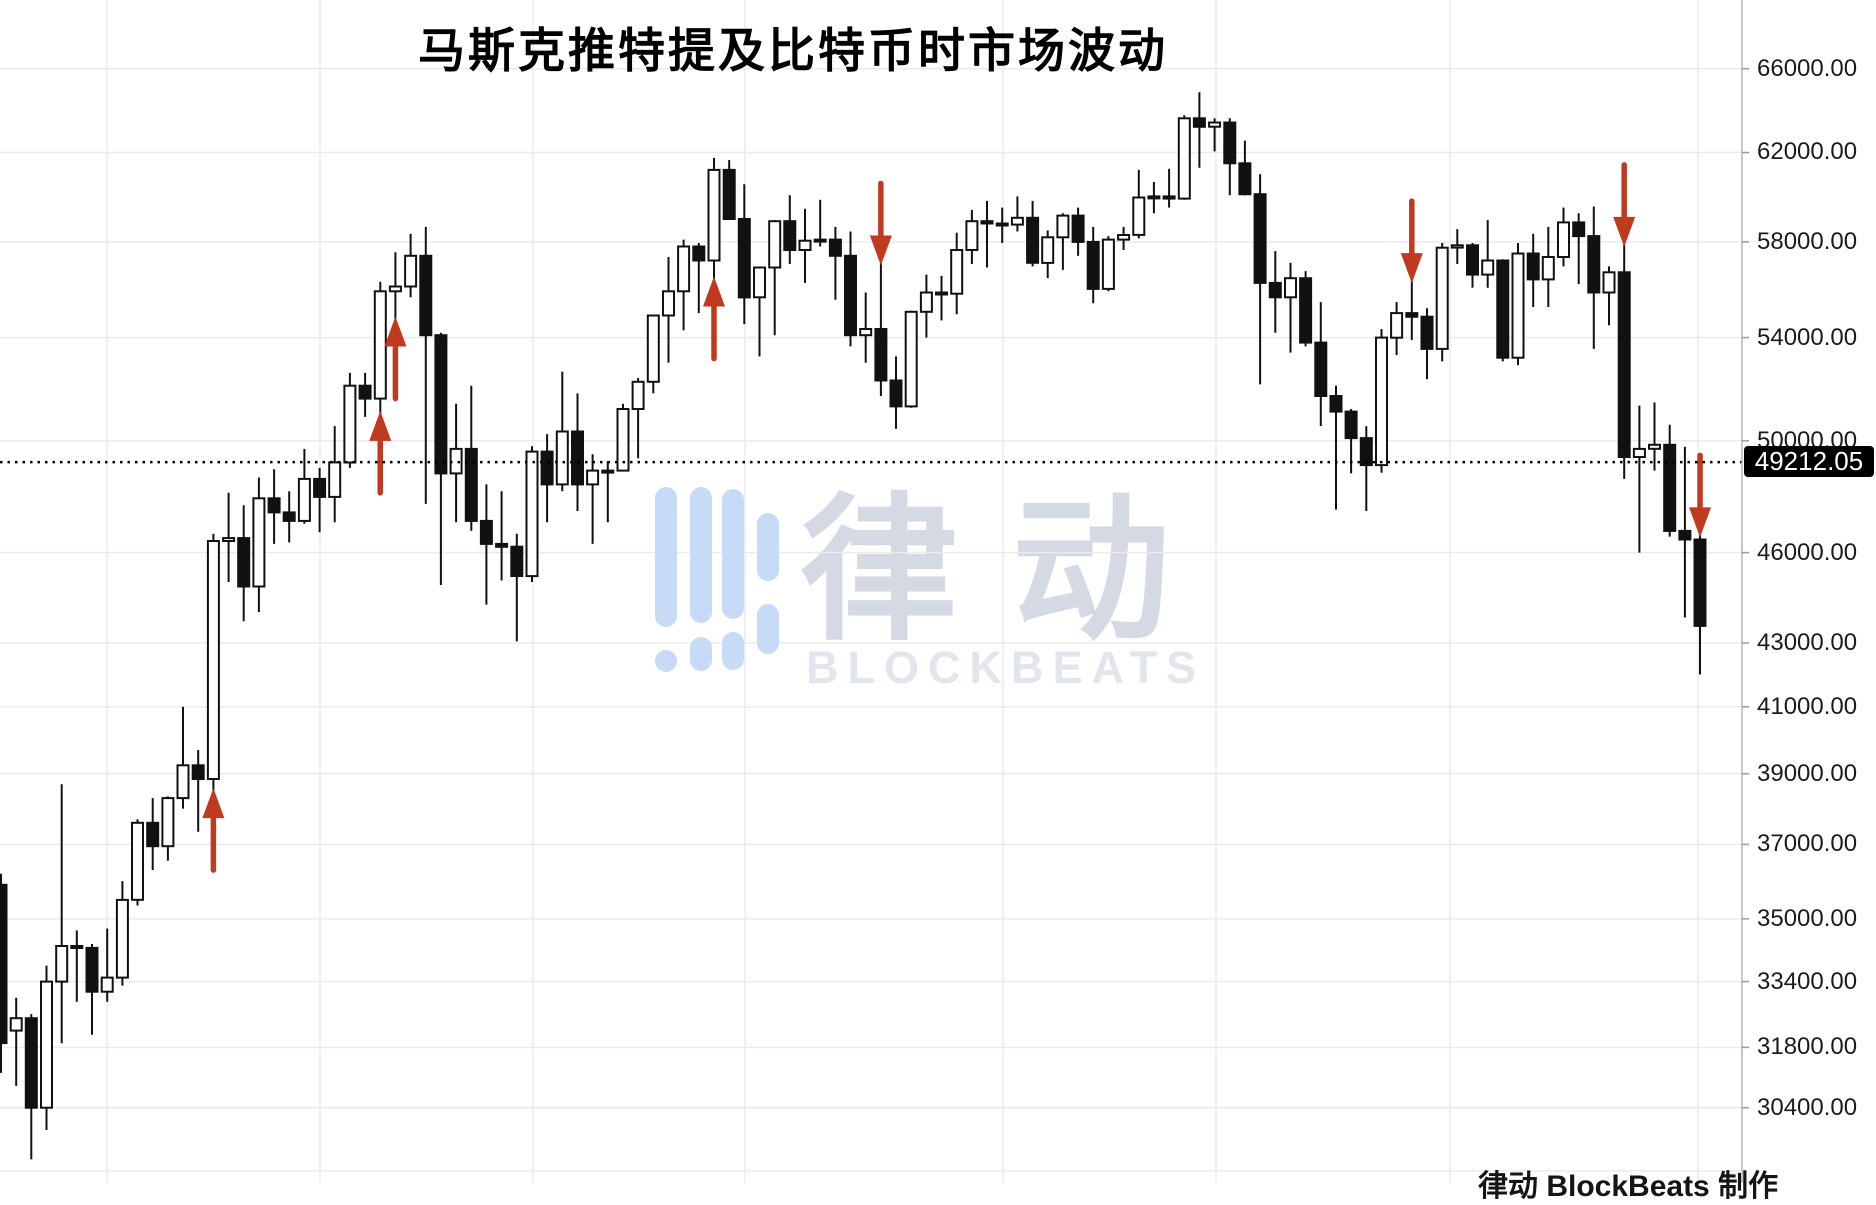 Image resolution: width=1876 pixels, height=1205 pixels. Describe the element at coordinates (1628, 1186) in the screenshot. I see `credit-text: 律动 BlockBeats 制作` at that location.